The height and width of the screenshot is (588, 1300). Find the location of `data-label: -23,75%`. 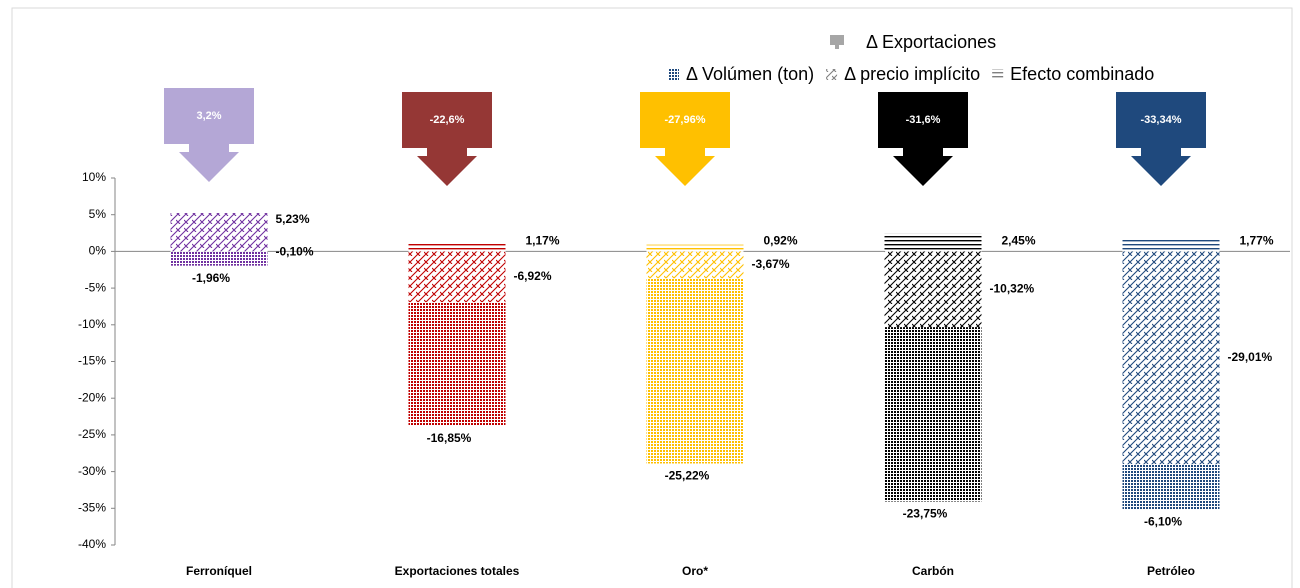

data-label: -23,75% is located at coordinates (925, 514).